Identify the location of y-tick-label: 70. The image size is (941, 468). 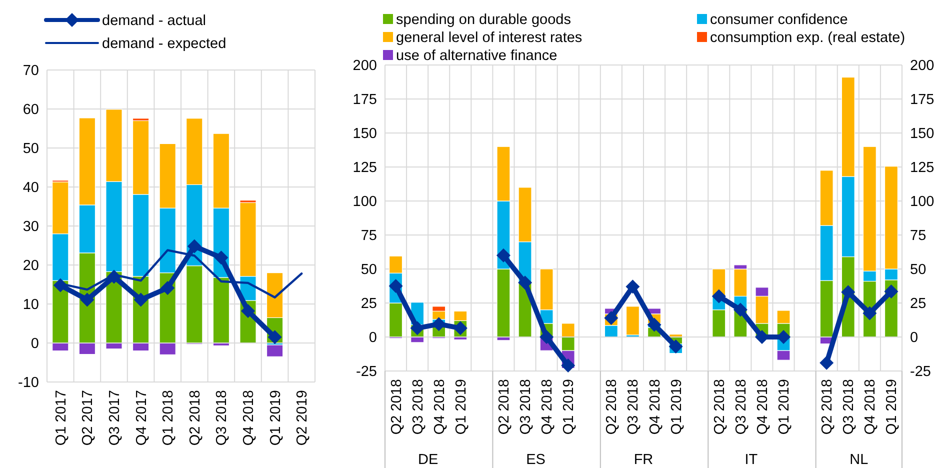
(30, 71).